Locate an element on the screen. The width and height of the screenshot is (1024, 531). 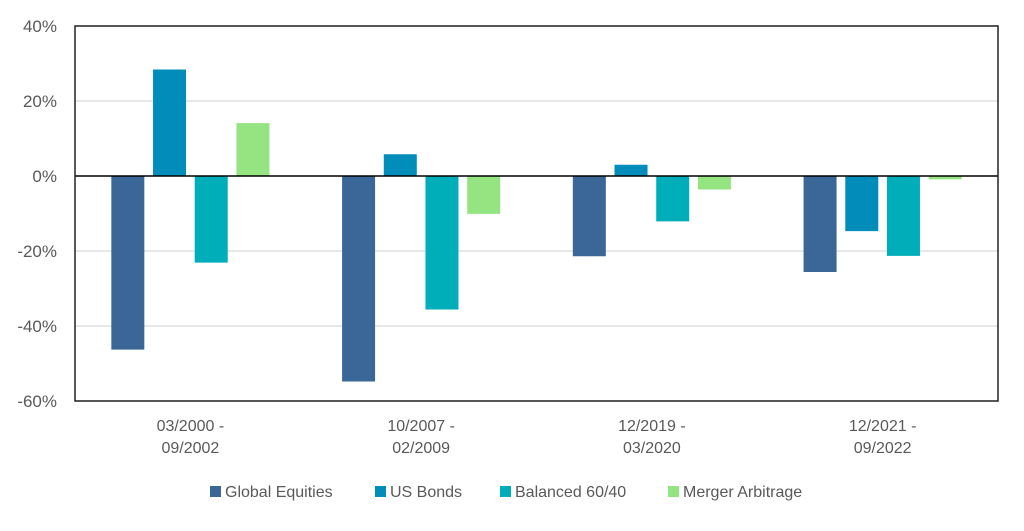
x-category-label: 03/2020 is located at coordinates (652, 448).